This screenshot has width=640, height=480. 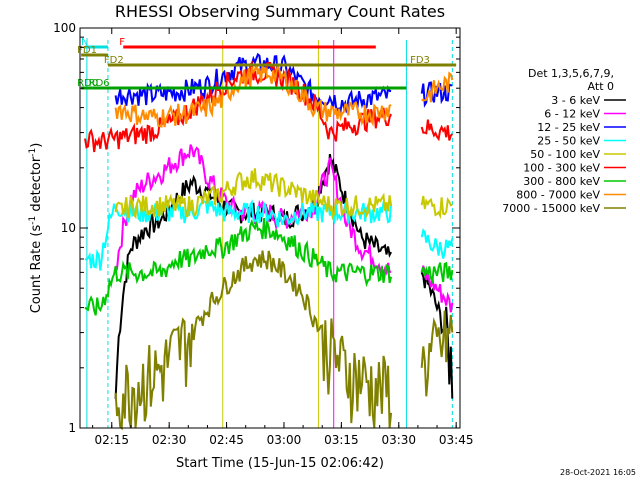 What do you see at coordinates (36, 228) in the screenshot?
I see `y-axis-label: Count Rate (s-1 detector-1)` at bounding box center [36, 228].